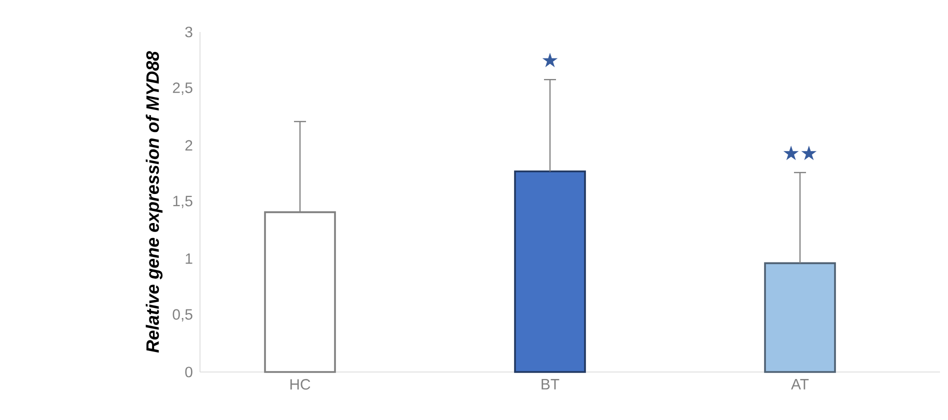 This screenshot has height=420, width=948. I want to click on annotation: ★, so click(550, 60).